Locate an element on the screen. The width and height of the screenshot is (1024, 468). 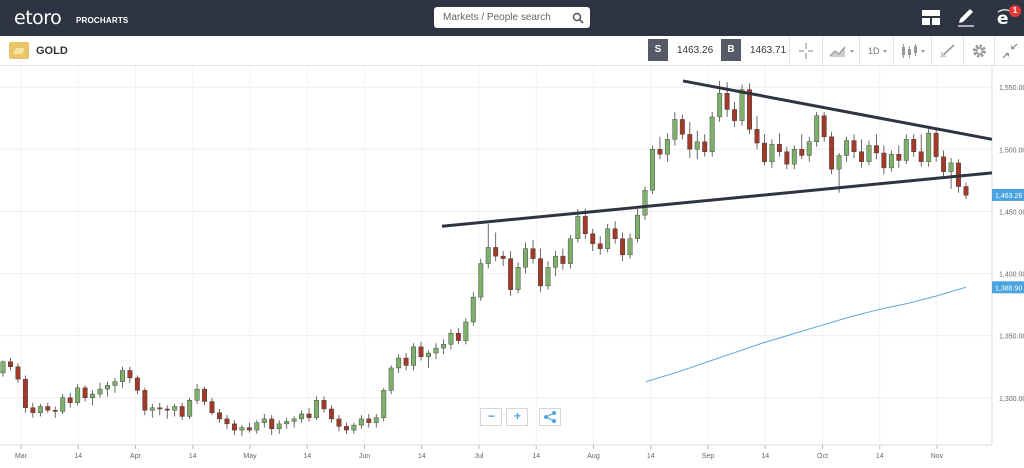
drawing-tools is located at coordinates (947, 51).